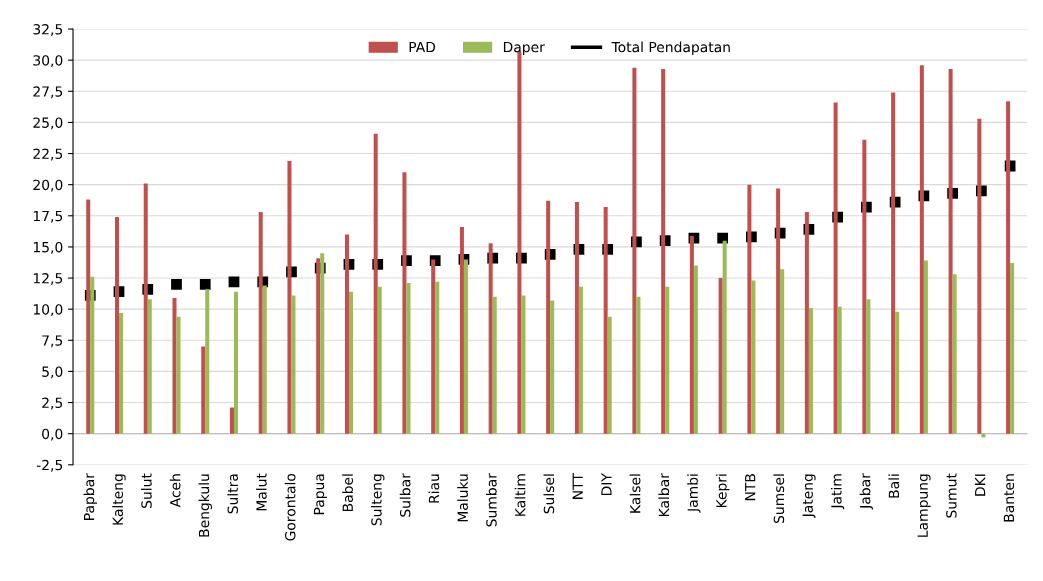 This screenshot has height=581, width=1043. I want to click on y-tick-label: 15,0, so click(48, 247).